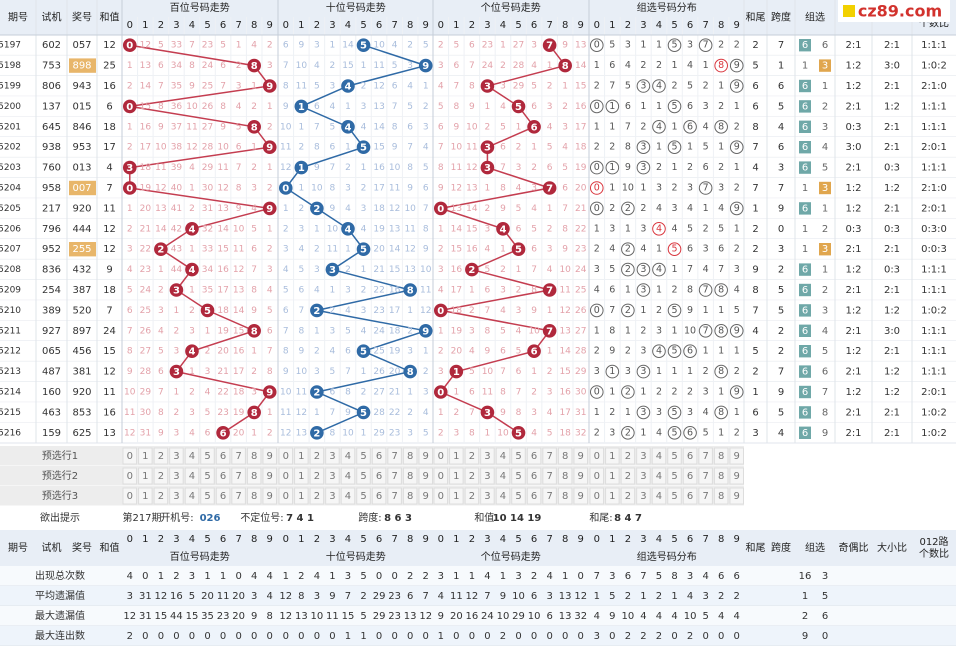 This screenshot has height=646, width=956. I want to click on group-cell: 5, so click(675, 351).